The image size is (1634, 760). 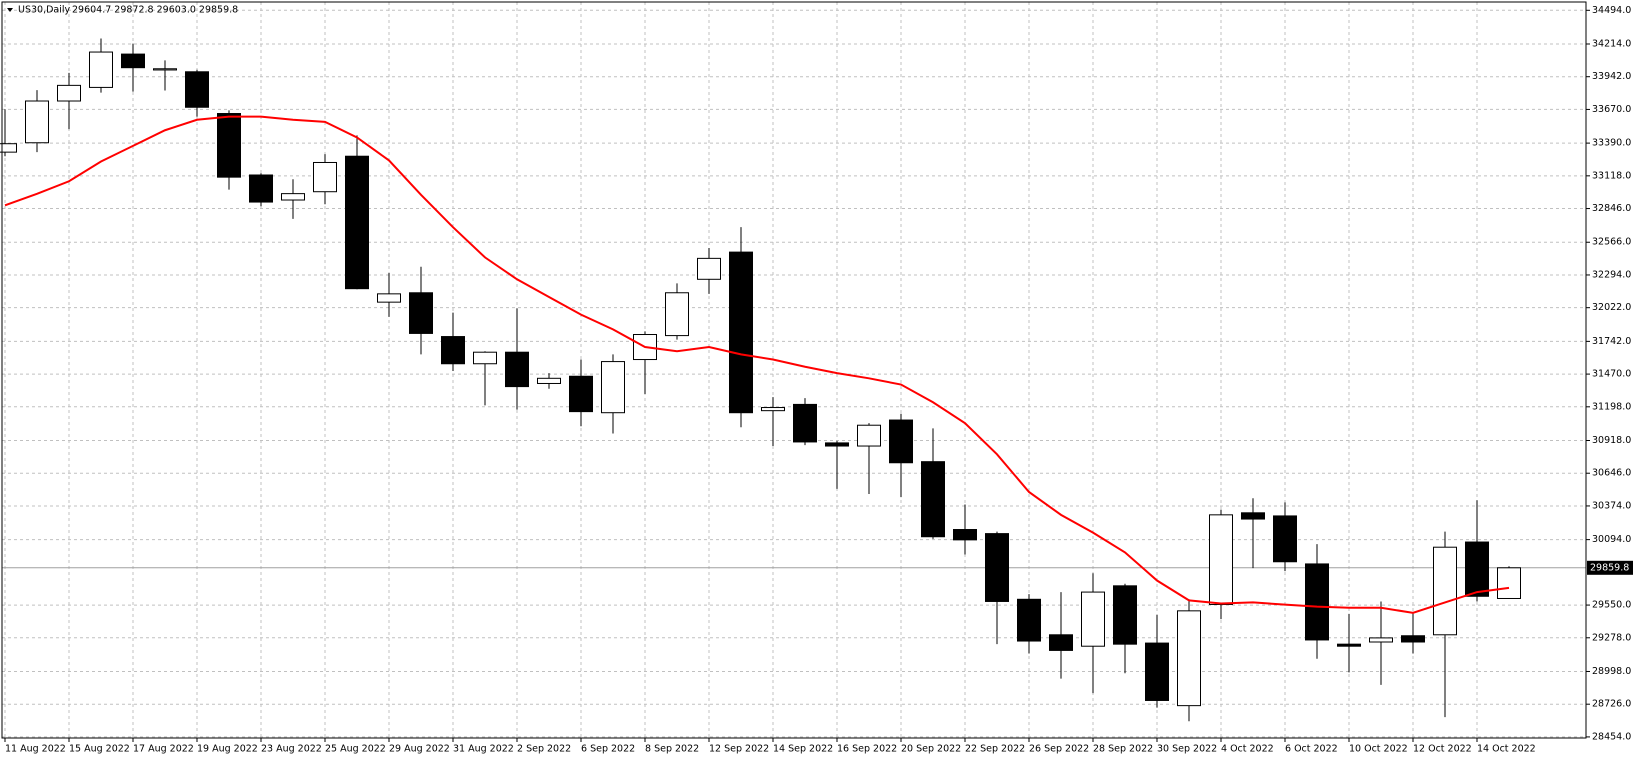 I want to click on x-tick-label: 15 Aug 2022, so click(x=99, y=749).